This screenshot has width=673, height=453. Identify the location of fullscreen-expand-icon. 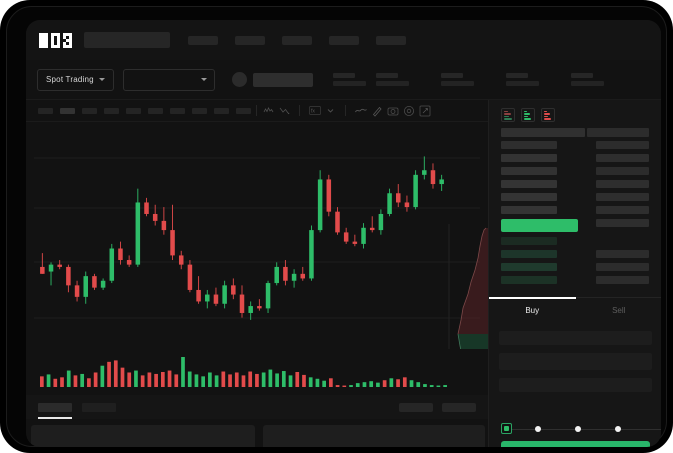
(424, 110).